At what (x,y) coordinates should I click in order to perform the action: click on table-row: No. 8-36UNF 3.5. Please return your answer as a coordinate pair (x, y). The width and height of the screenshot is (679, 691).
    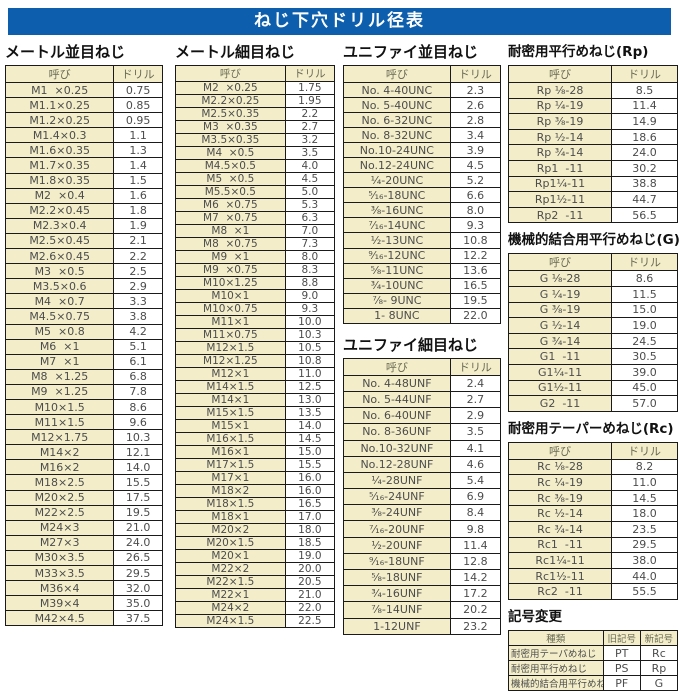
    Looking at the image, I should click on (422, 432).